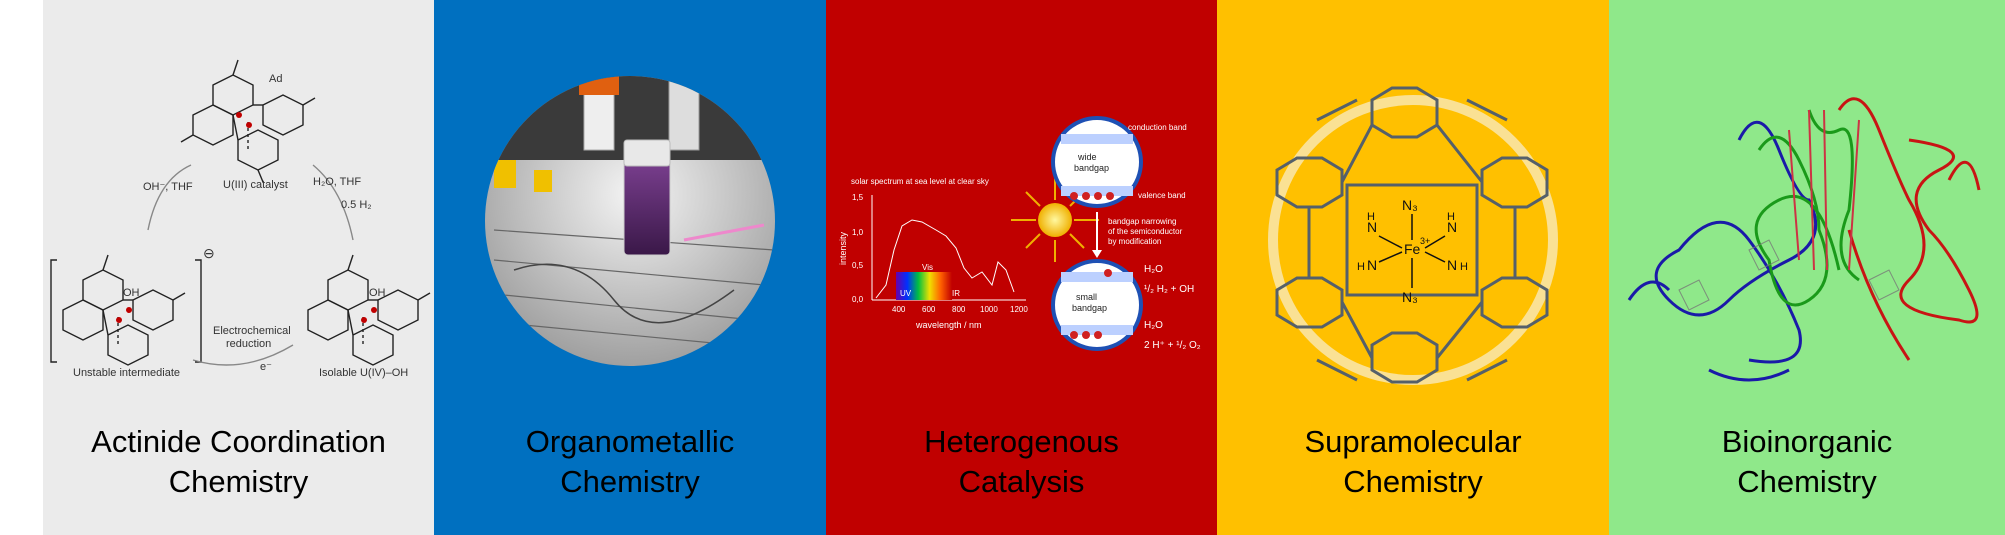  What do you see at coordinates (1452, 227) in the screenshot?
I see `nh-tr-n: N` at bounding box center [1452, 227].